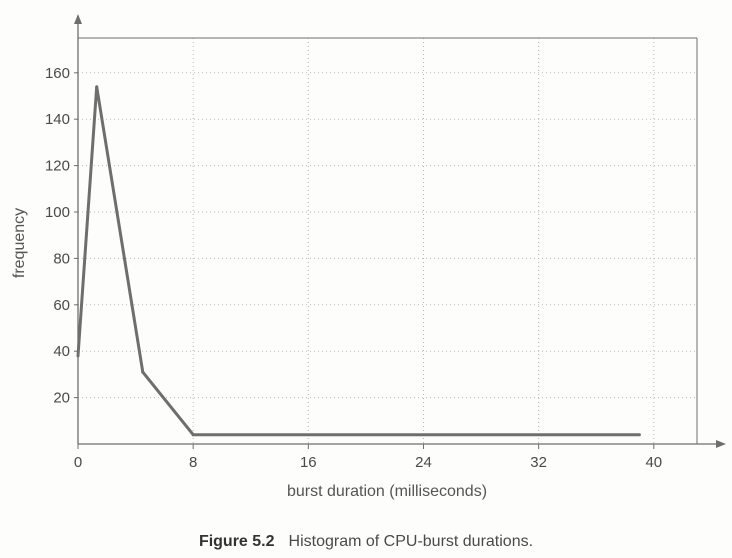 This screenshot has height=558, width=732. Describe the element at coordinates (538, 462) in the screenshot. I see `x-tick-label-32: 32` at that location.